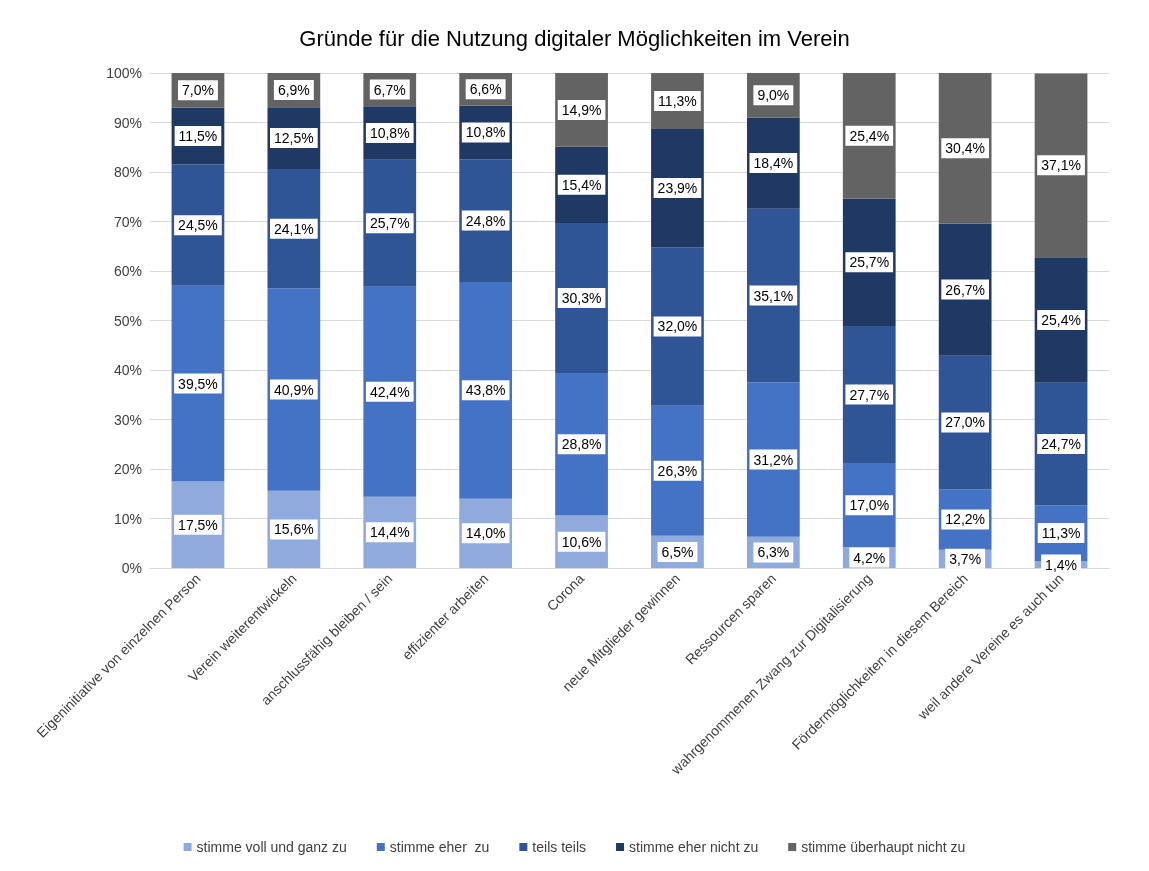 The height and width of the screenshot is (871, 1149). Describe the element at coordinates (131, 568) in the screenshot. I see `y-tick-label: 0%` at that location.